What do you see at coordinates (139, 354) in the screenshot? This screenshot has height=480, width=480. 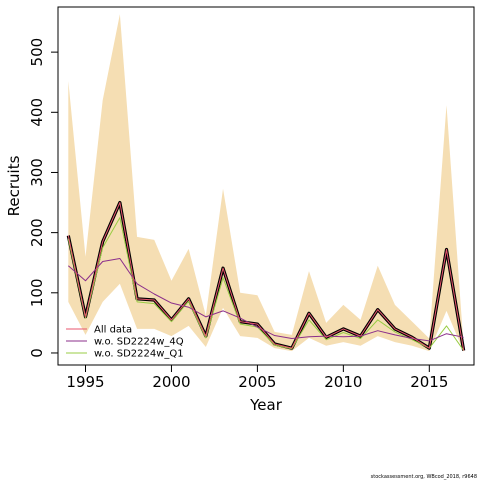 I see `legend-label: w.o. SD2224w_Q1` at bounding box center [139, 354].